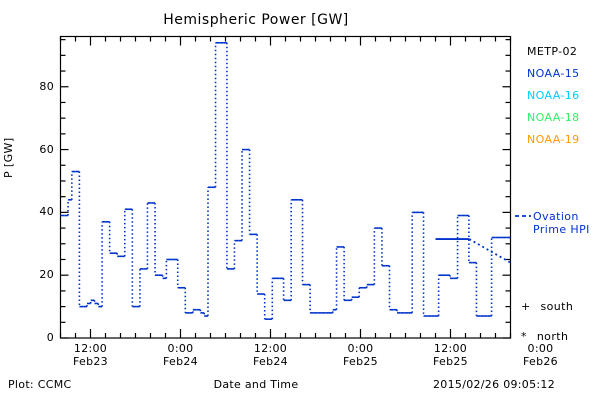  I want to click on y-tick-label: 80, so click(46, 86).